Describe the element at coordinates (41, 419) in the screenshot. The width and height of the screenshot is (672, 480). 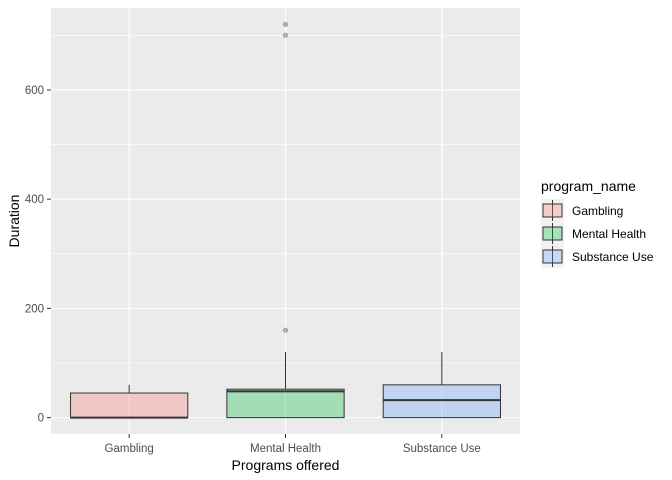
I see `y-tick-label: 0` at that location.